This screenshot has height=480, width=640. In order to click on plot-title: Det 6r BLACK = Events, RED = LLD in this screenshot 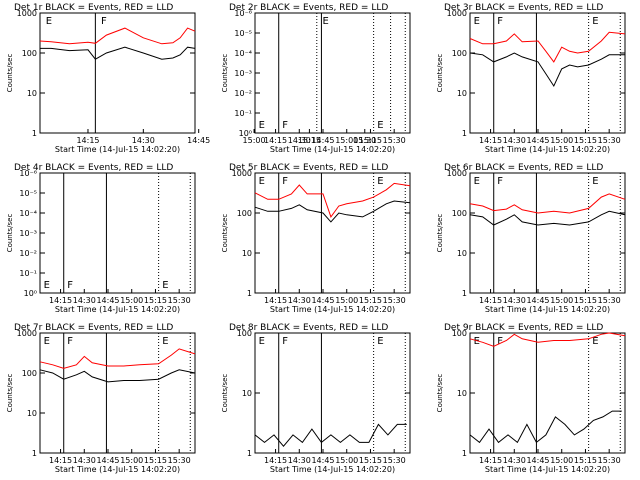, I will do `click(523, 168)`.